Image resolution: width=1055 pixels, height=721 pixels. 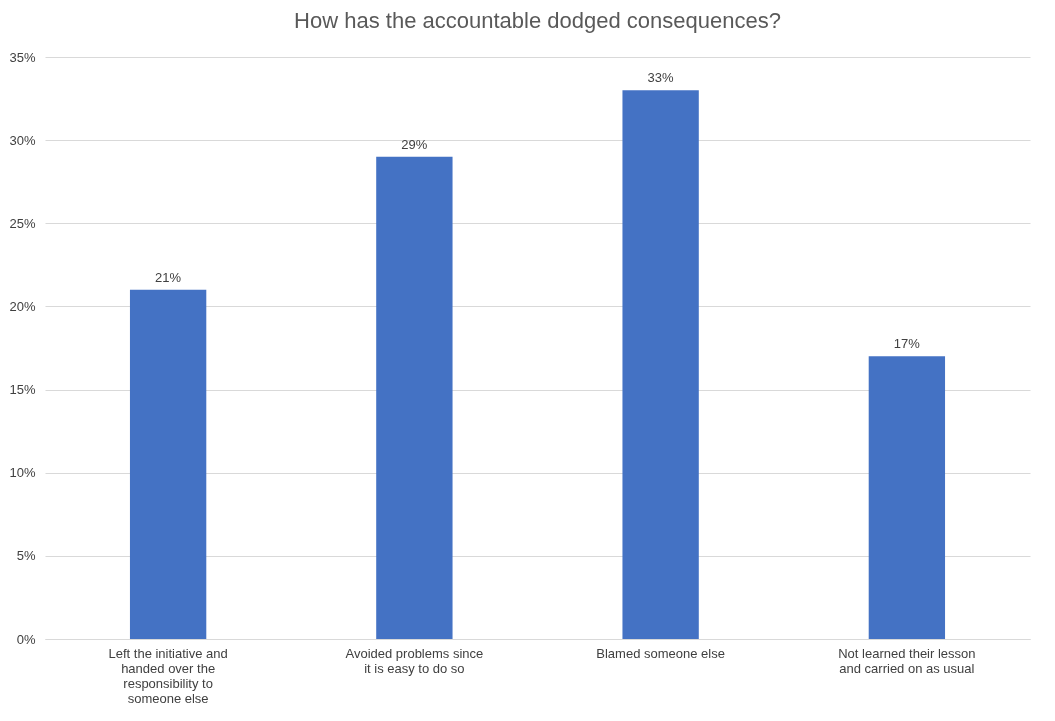 I want to click on y-tick-label: 30%, so click(x=22, y=140).